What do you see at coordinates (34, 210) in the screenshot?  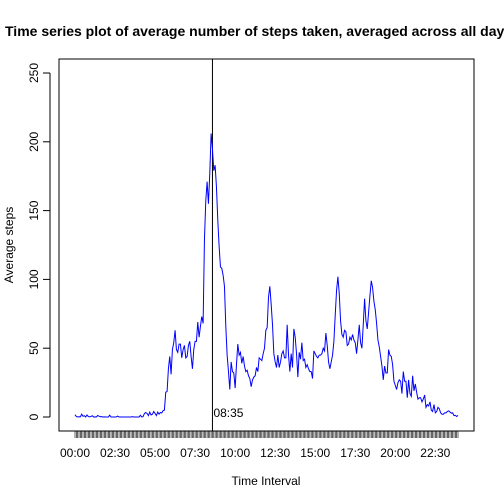 I see `y-tick-label: 150` at bounding box center [34, 210].